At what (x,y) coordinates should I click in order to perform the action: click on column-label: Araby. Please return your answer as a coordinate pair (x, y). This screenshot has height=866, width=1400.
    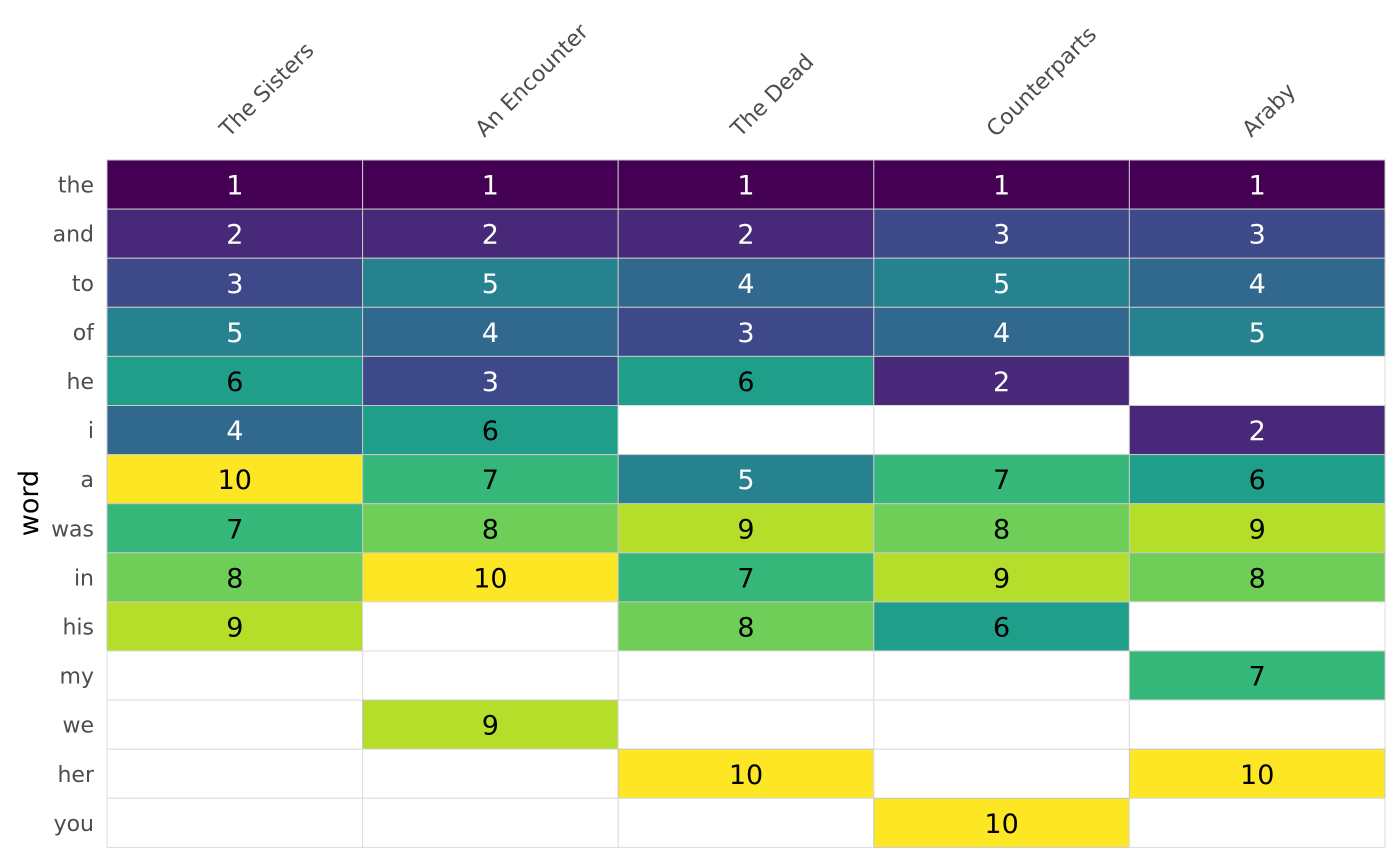
    Looking at the image, I should click on (1269, 110).